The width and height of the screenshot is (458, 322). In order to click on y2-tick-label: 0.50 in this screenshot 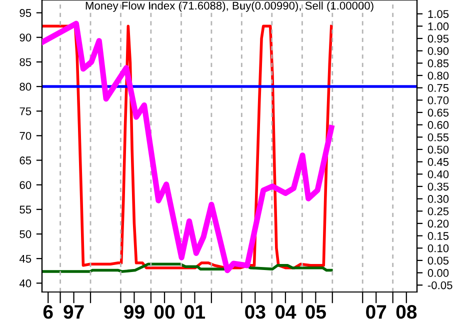, I will do `click(438, 150)`.